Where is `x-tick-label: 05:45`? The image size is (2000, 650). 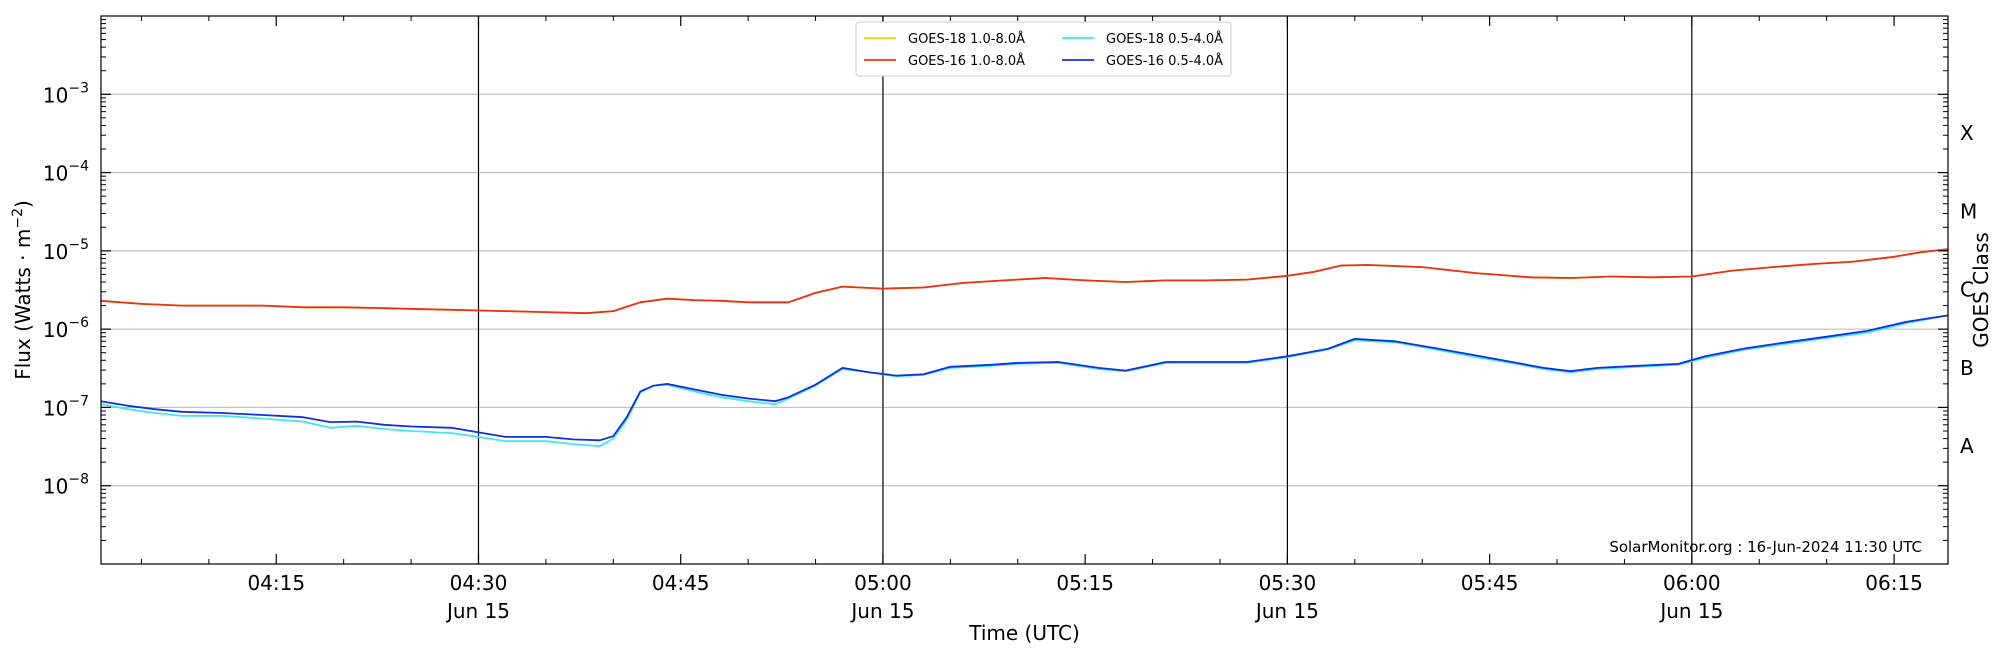 x-tick-label: 05:45 is located at coordinates (1490, 583).